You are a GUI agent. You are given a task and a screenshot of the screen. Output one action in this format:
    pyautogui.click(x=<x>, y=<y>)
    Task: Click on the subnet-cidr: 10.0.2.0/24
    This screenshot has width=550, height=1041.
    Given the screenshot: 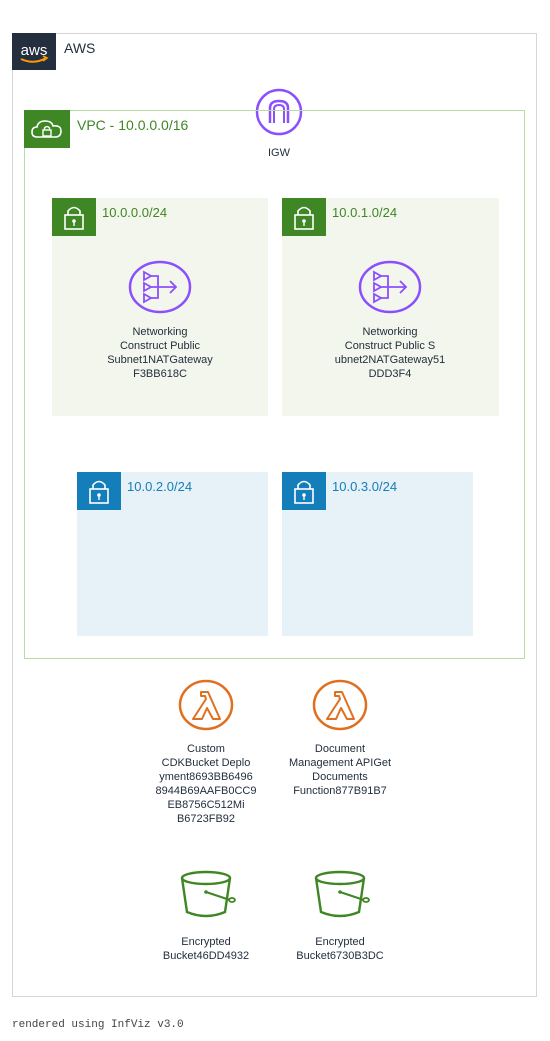 What is the action you would take?
    pyautogui.click(x=160, y=486)
    